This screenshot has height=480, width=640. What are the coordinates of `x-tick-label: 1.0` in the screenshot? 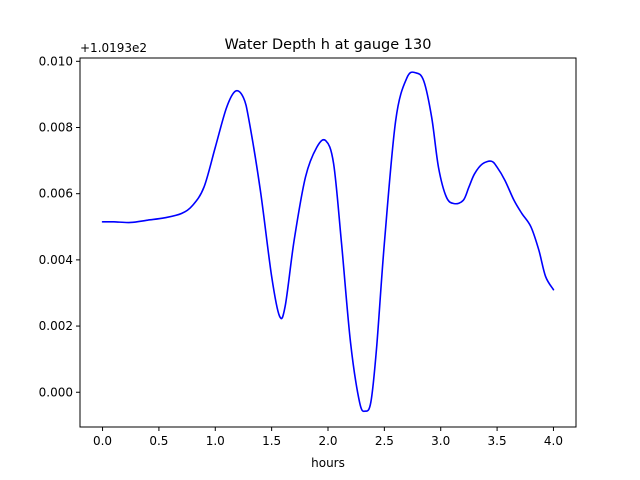 It's located at (215, 441).